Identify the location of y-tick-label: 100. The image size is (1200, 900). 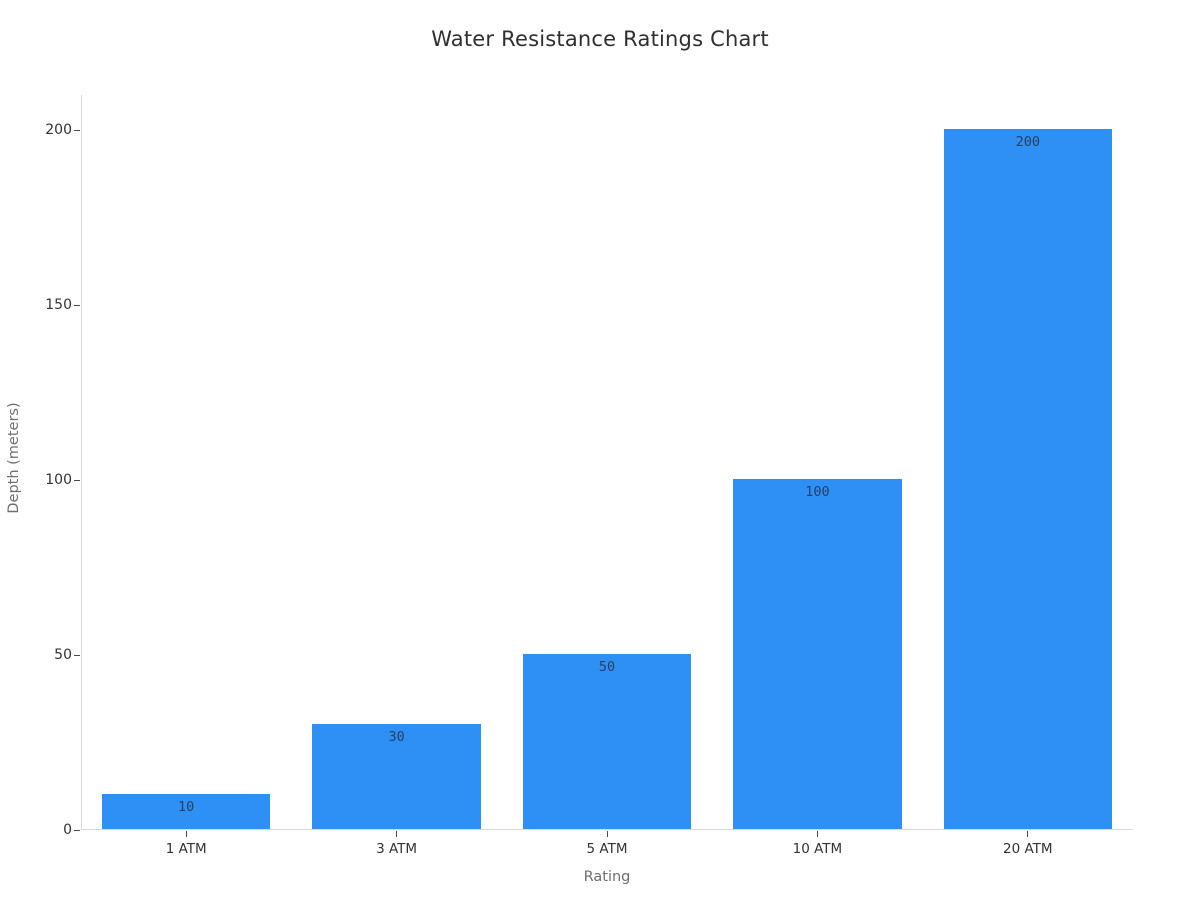
(58, 480).